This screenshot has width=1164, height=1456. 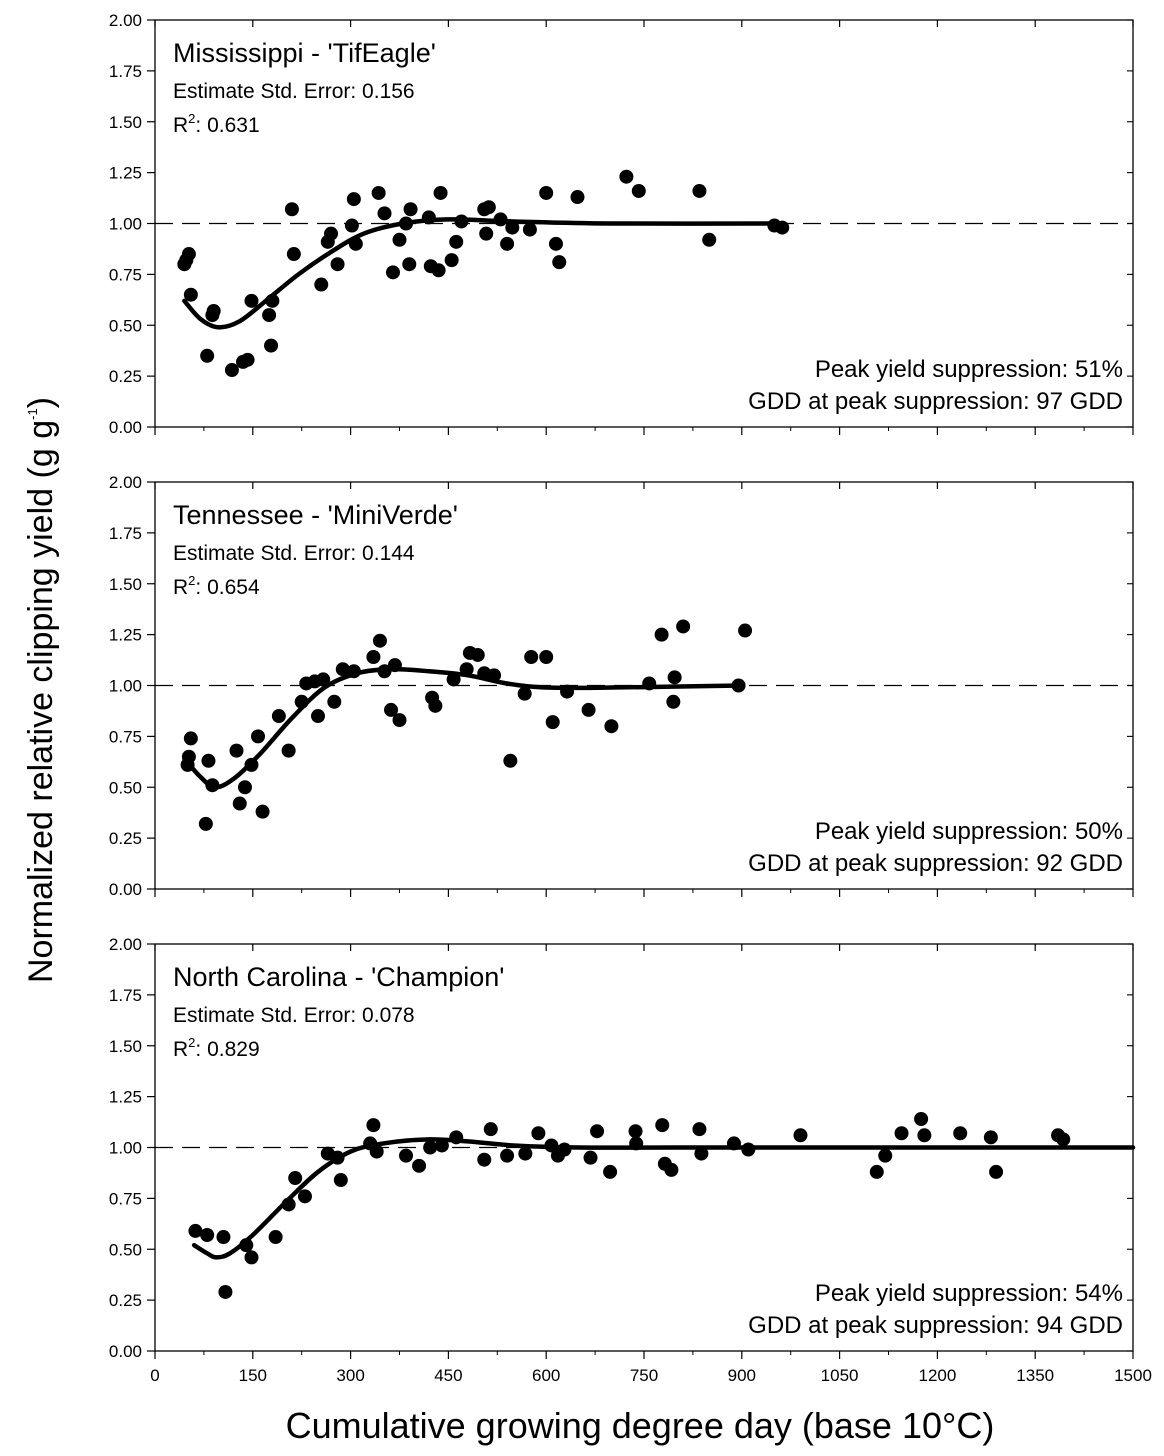 I want to click on y-axis-title-superscript: -1, so click(x=32, y=414).